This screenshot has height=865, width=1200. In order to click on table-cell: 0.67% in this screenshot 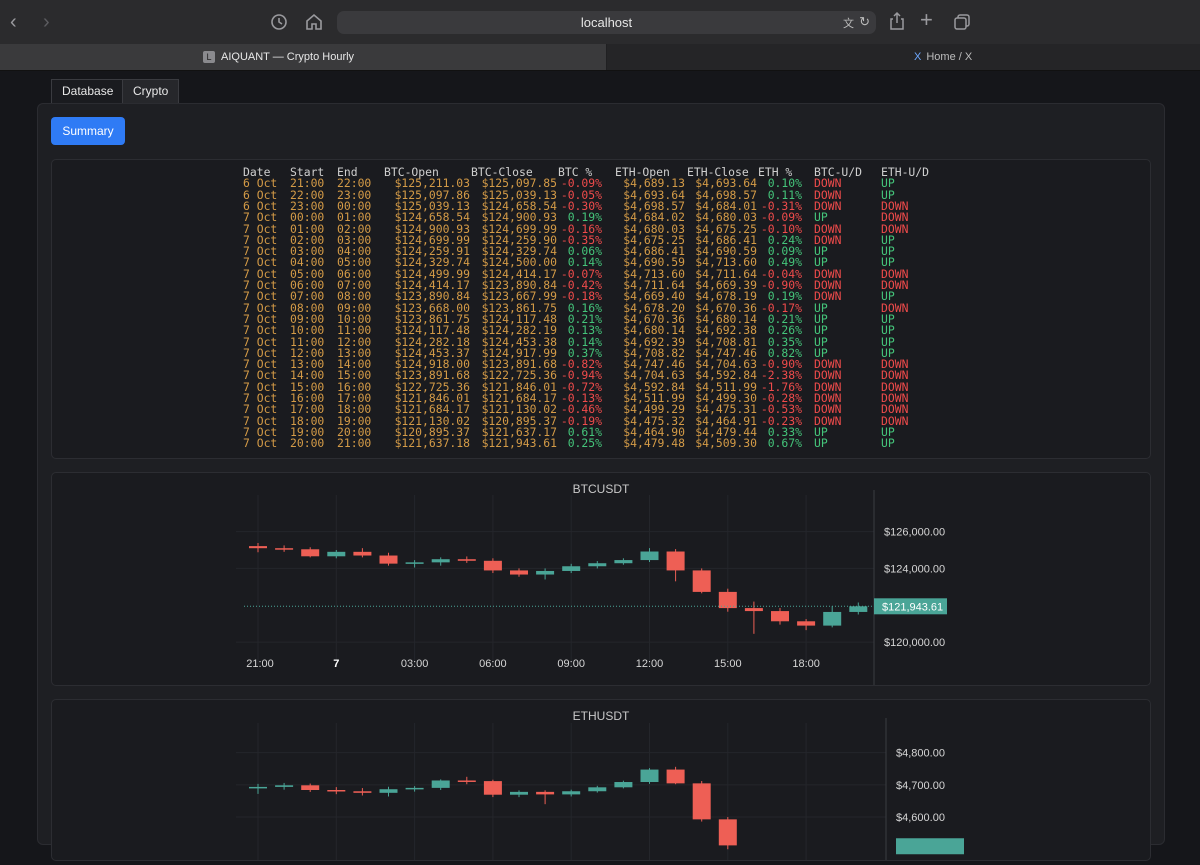, I will do `click(784, 443)`.